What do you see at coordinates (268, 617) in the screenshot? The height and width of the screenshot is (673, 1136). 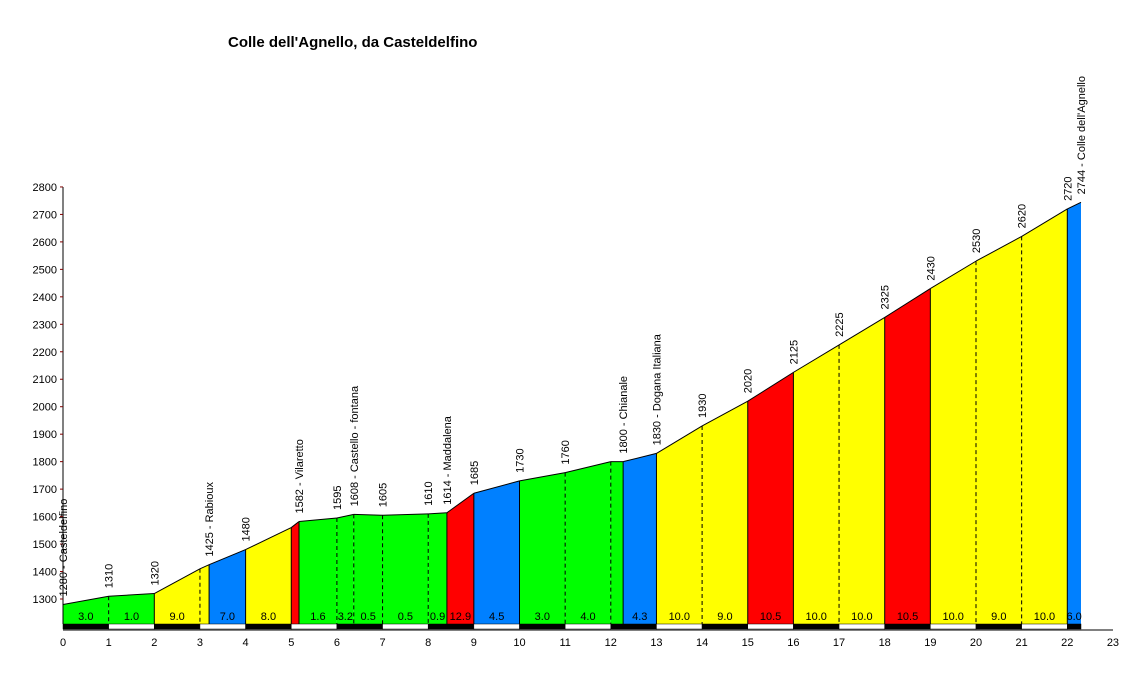 I see `gradient-label: 8.0` at bounding box center [268, 617].